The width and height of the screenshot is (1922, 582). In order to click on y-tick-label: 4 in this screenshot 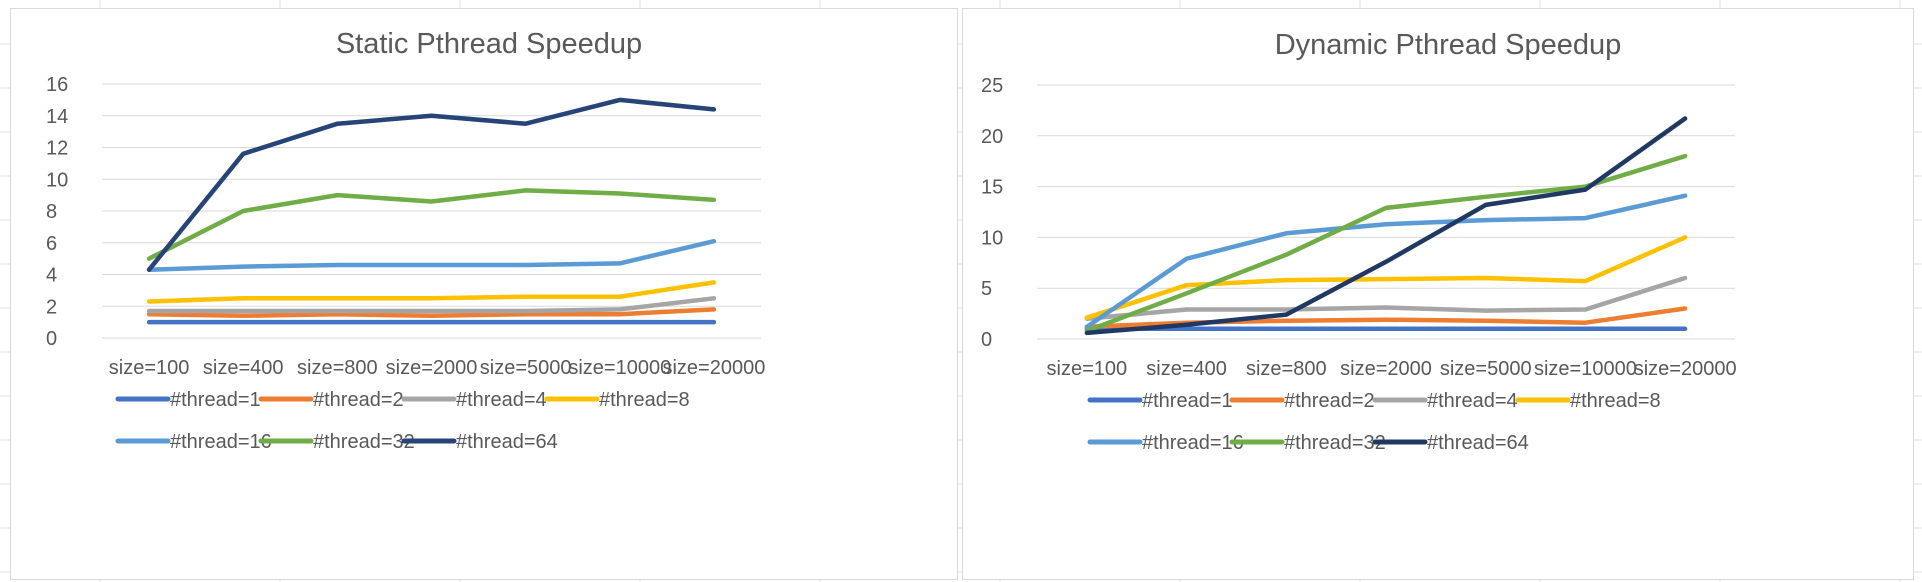, I will do `click(51, 276)`.